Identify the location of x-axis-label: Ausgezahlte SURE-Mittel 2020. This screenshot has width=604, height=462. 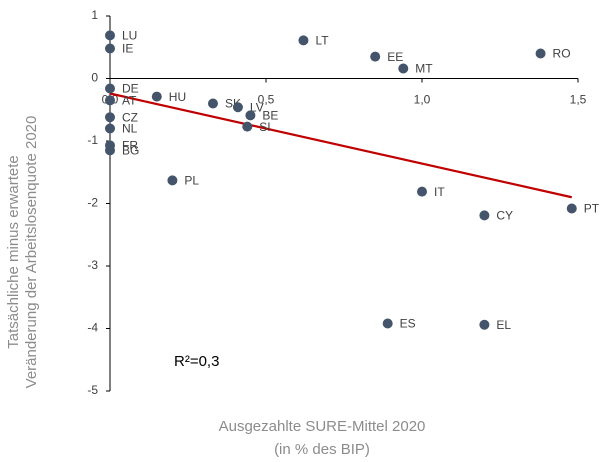
(322, 426).